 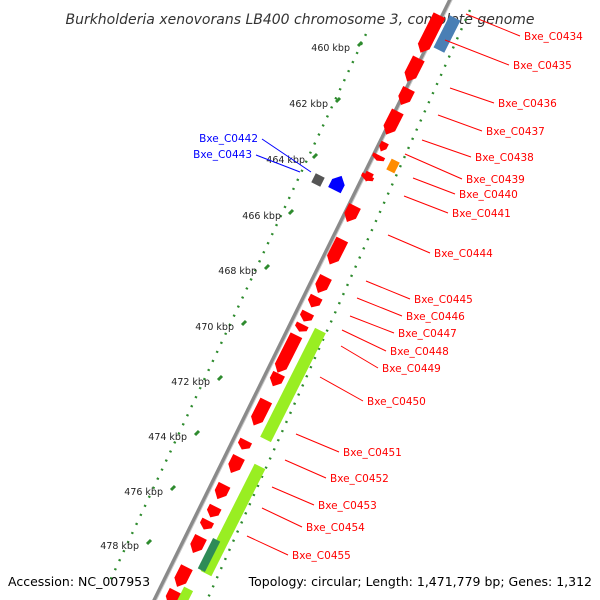 What do you see at coordinates (481, 214) in the screenshot?
I see `gene-label: Bxe_C0441` at bounding box center [481, 214].